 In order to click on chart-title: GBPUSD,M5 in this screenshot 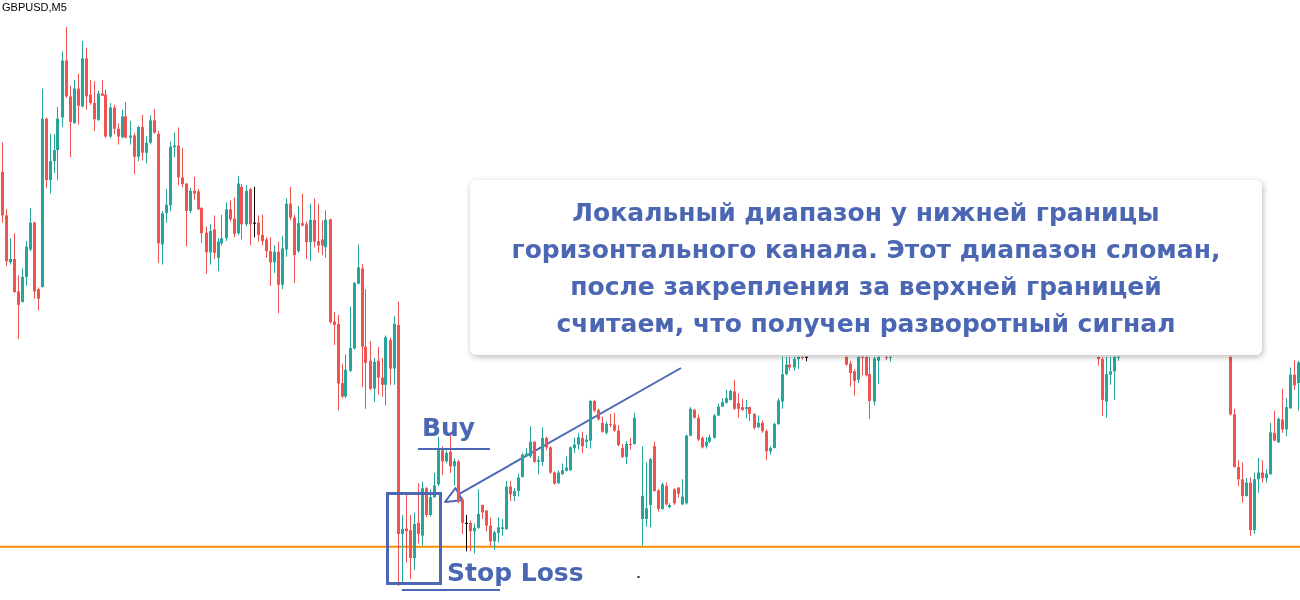, I will do `click(34, 7)`.